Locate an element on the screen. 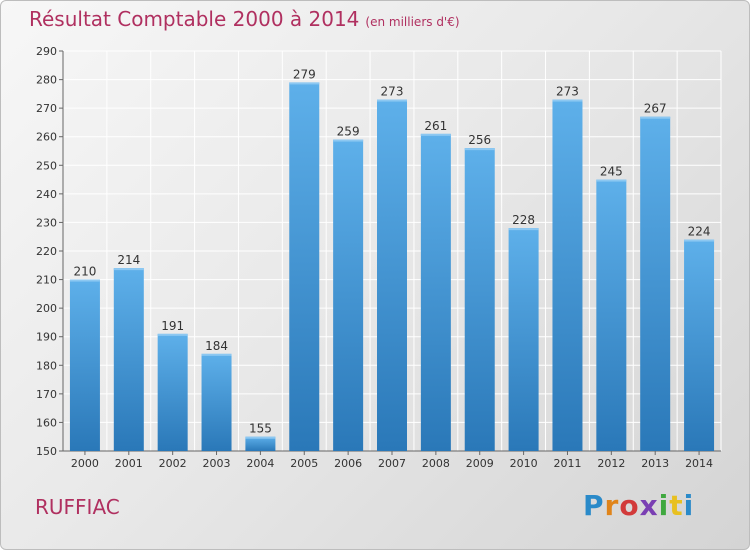 The image size is (750, 550). x-tick-label-2006: 2006 is located at coordinates (348, 463).